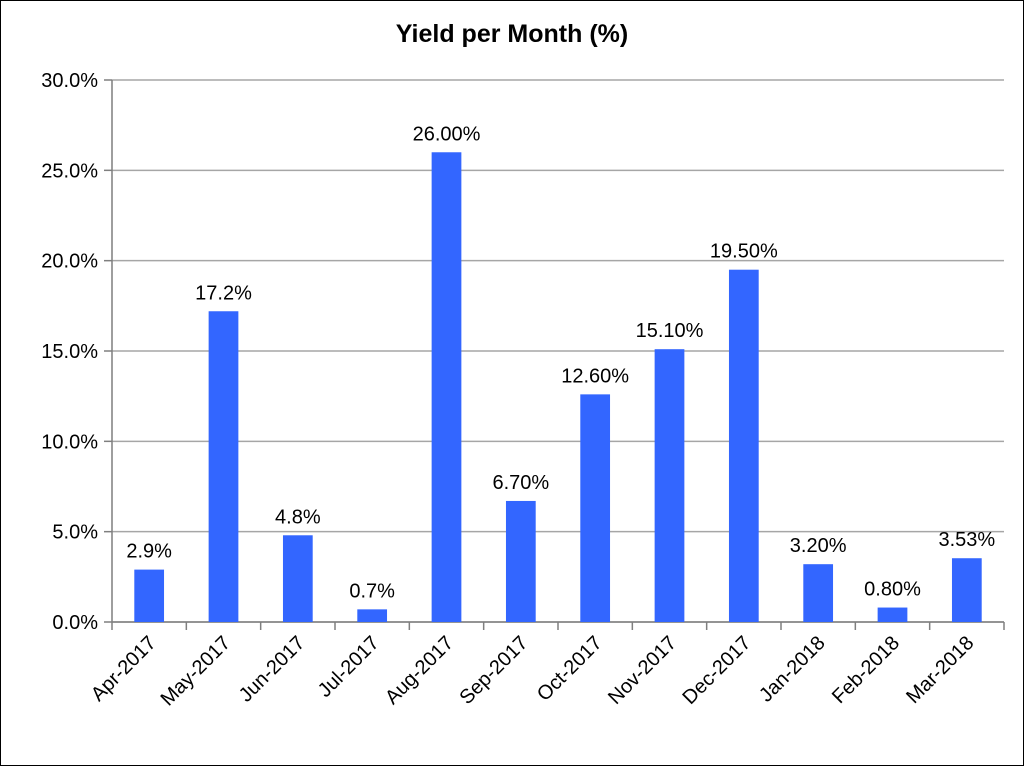 This screenshot has height=766, width=1024. Describe the element at coordinates (716, 670) in the screenshot. I see `x-category-label: Dec-2017` at that location.